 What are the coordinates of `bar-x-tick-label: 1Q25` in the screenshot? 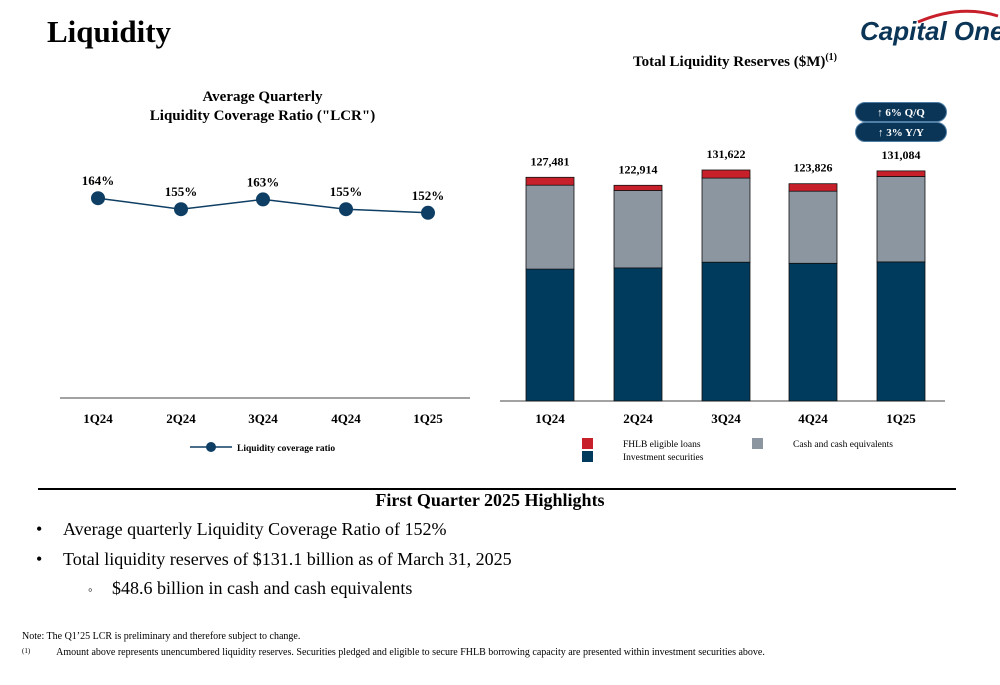 It's located at (901, 418).